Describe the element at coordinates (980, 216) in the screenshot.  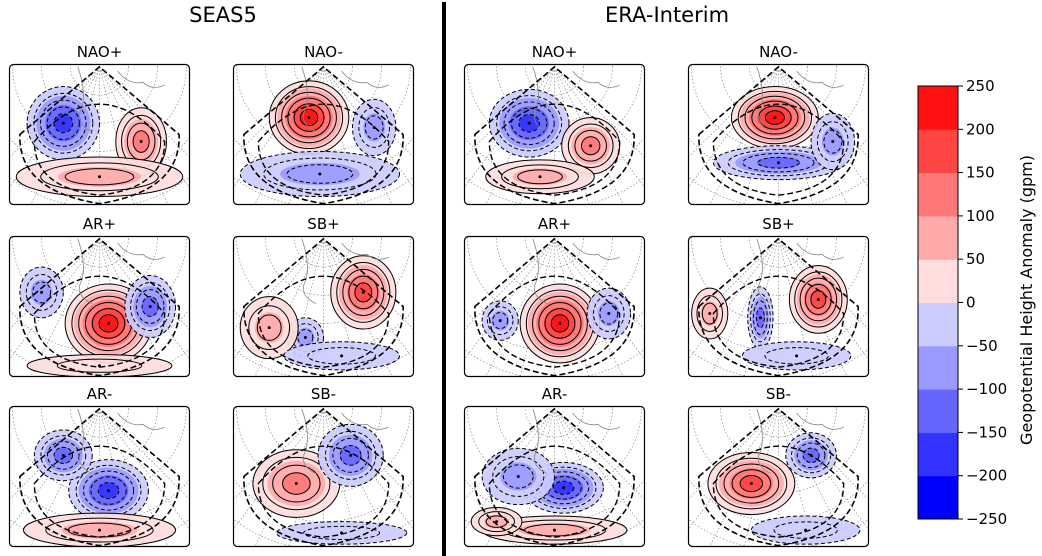
I see `colorbar-tick-label: 100` at that location.